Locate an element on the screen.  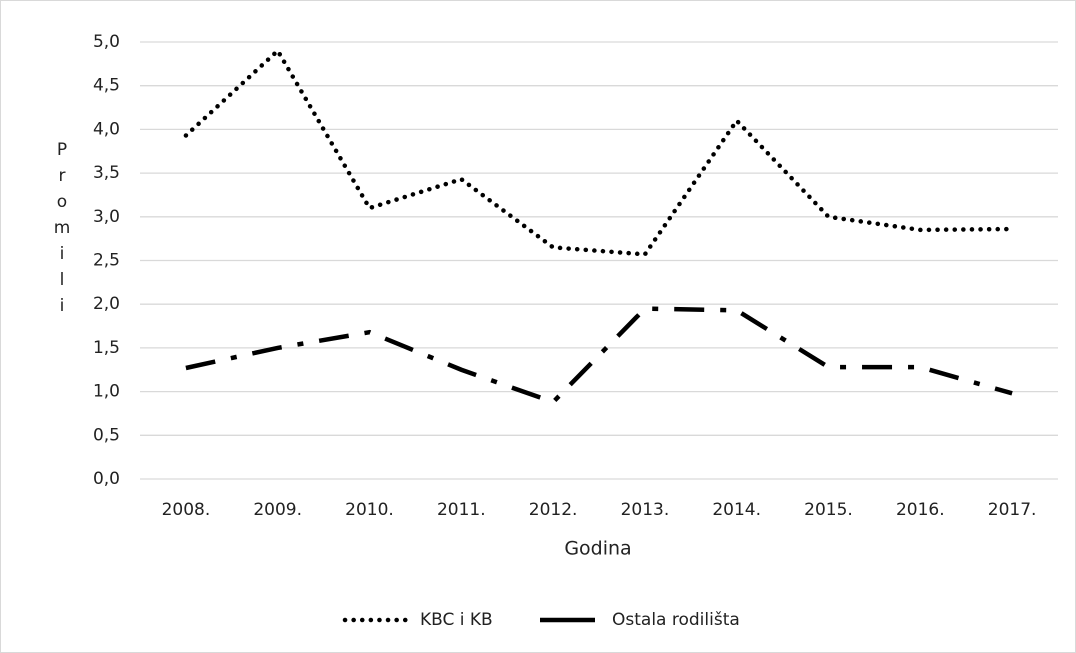
y-tick-label: 5,0 is located at coordinates (106, 42).